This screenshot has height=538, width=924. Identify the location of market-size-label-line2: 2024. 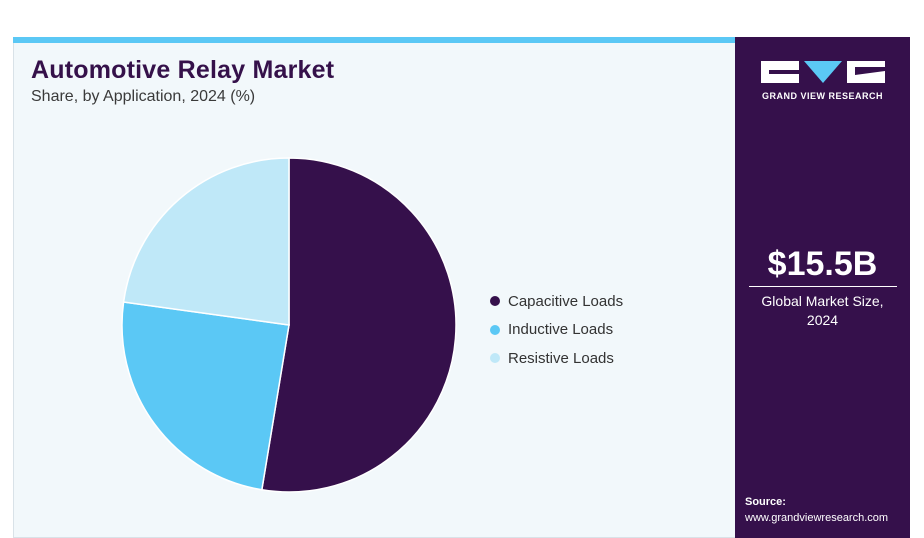
(822, 320).